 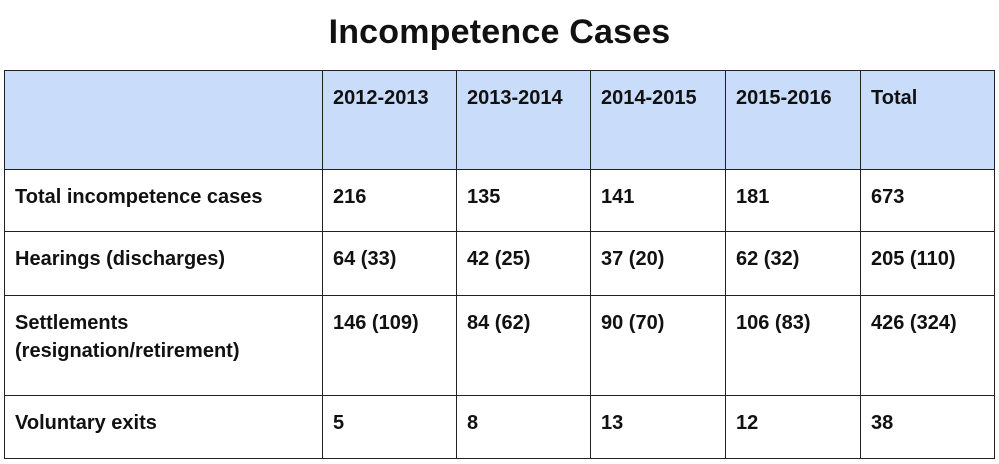 I want to click on table-cell: 8, so click(x=523, y=427).